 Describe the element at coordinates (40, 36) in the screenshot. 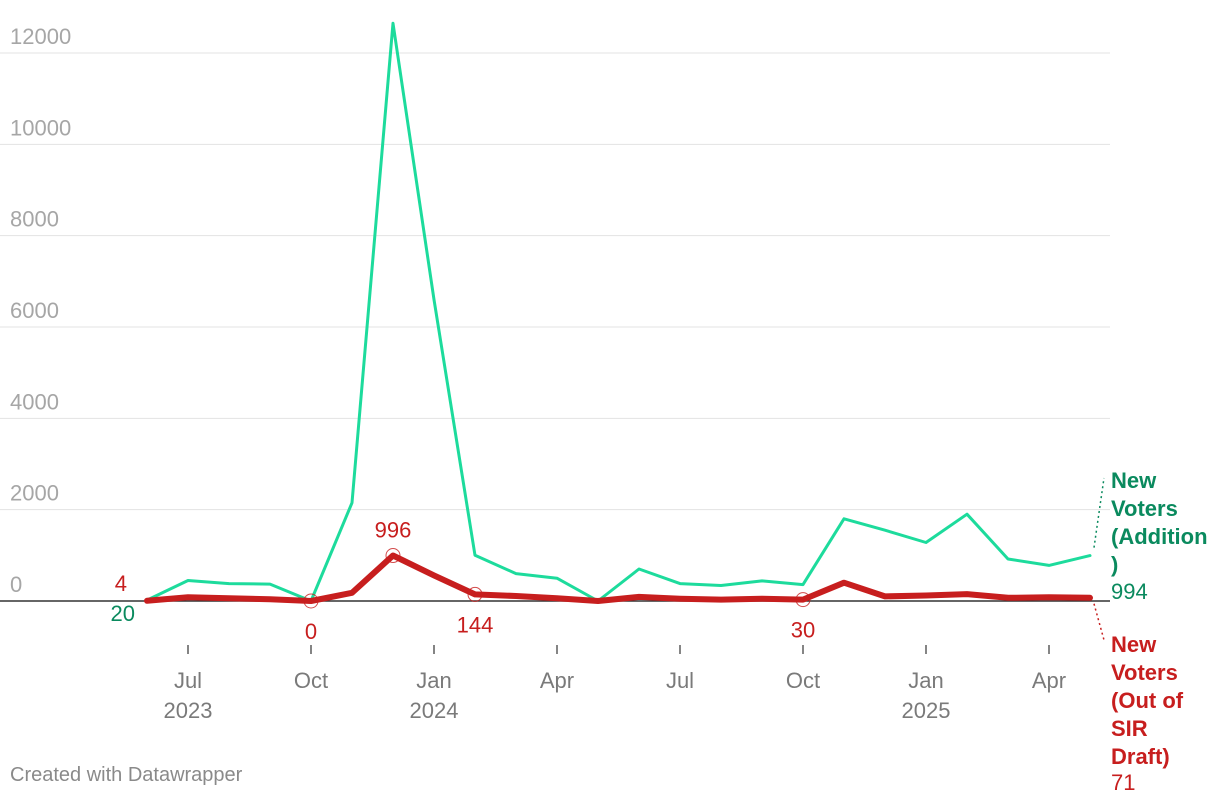

I see `y-tick-label: 12000` at that location.